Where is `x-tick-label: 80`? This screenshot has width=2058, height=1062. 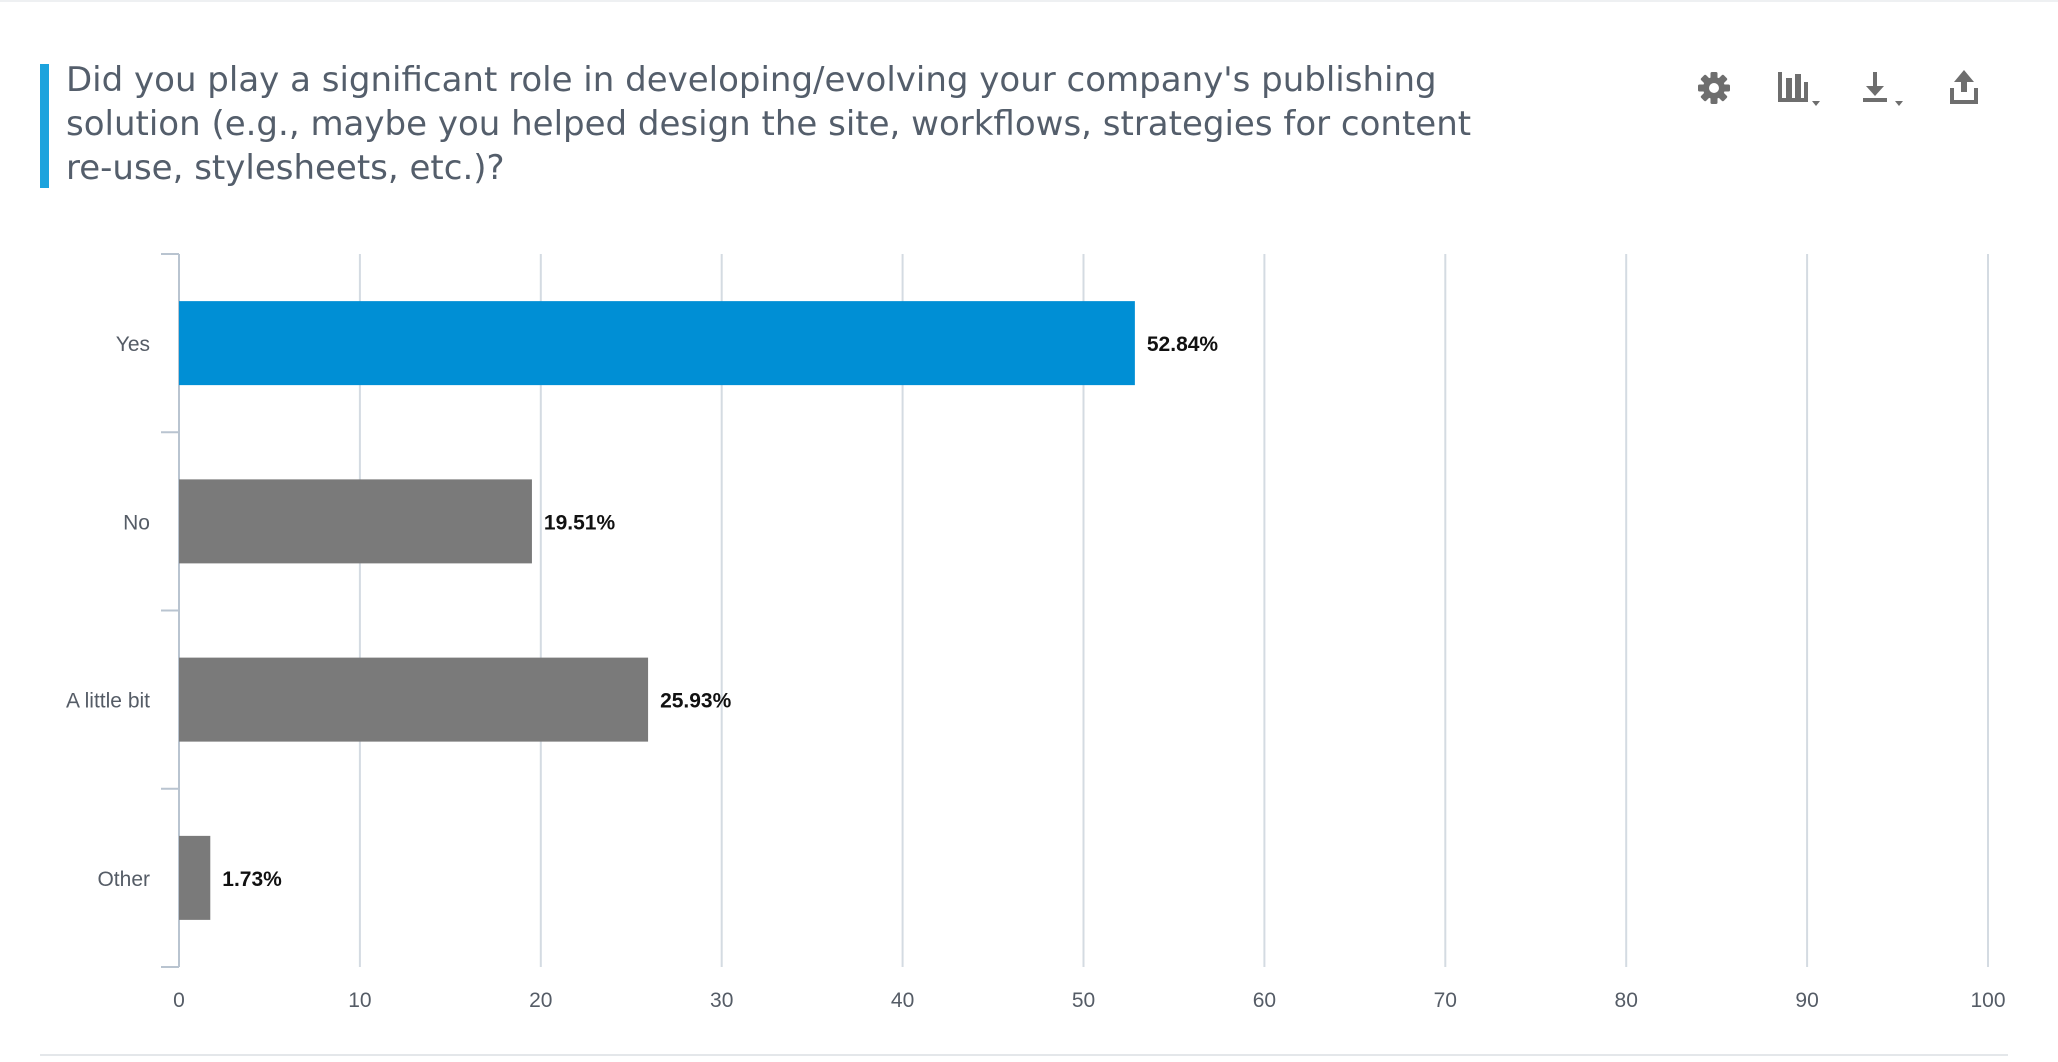 x-tick-label: 80 is located at coordinates (1626, 1000).